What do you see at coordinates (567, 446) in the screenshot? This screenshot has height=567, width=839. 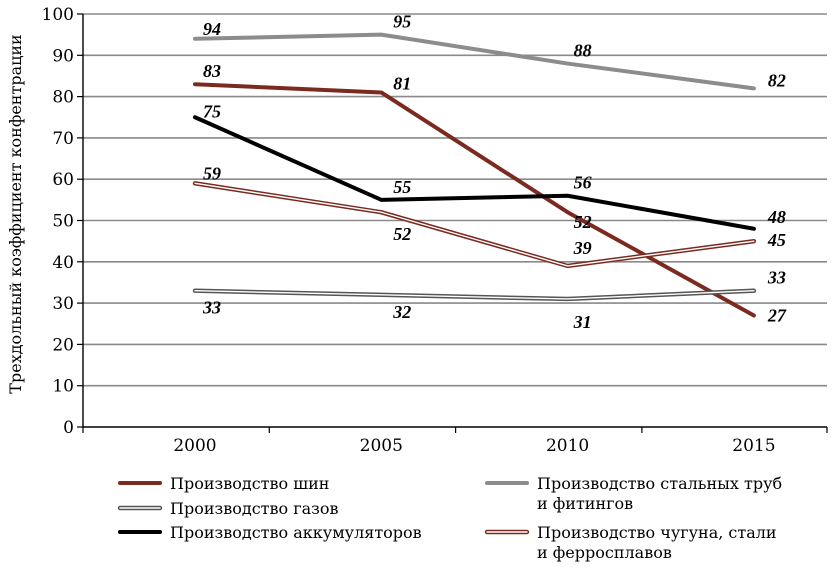 I see `x-tick-label: 2010` at bounding box center [567, 446].